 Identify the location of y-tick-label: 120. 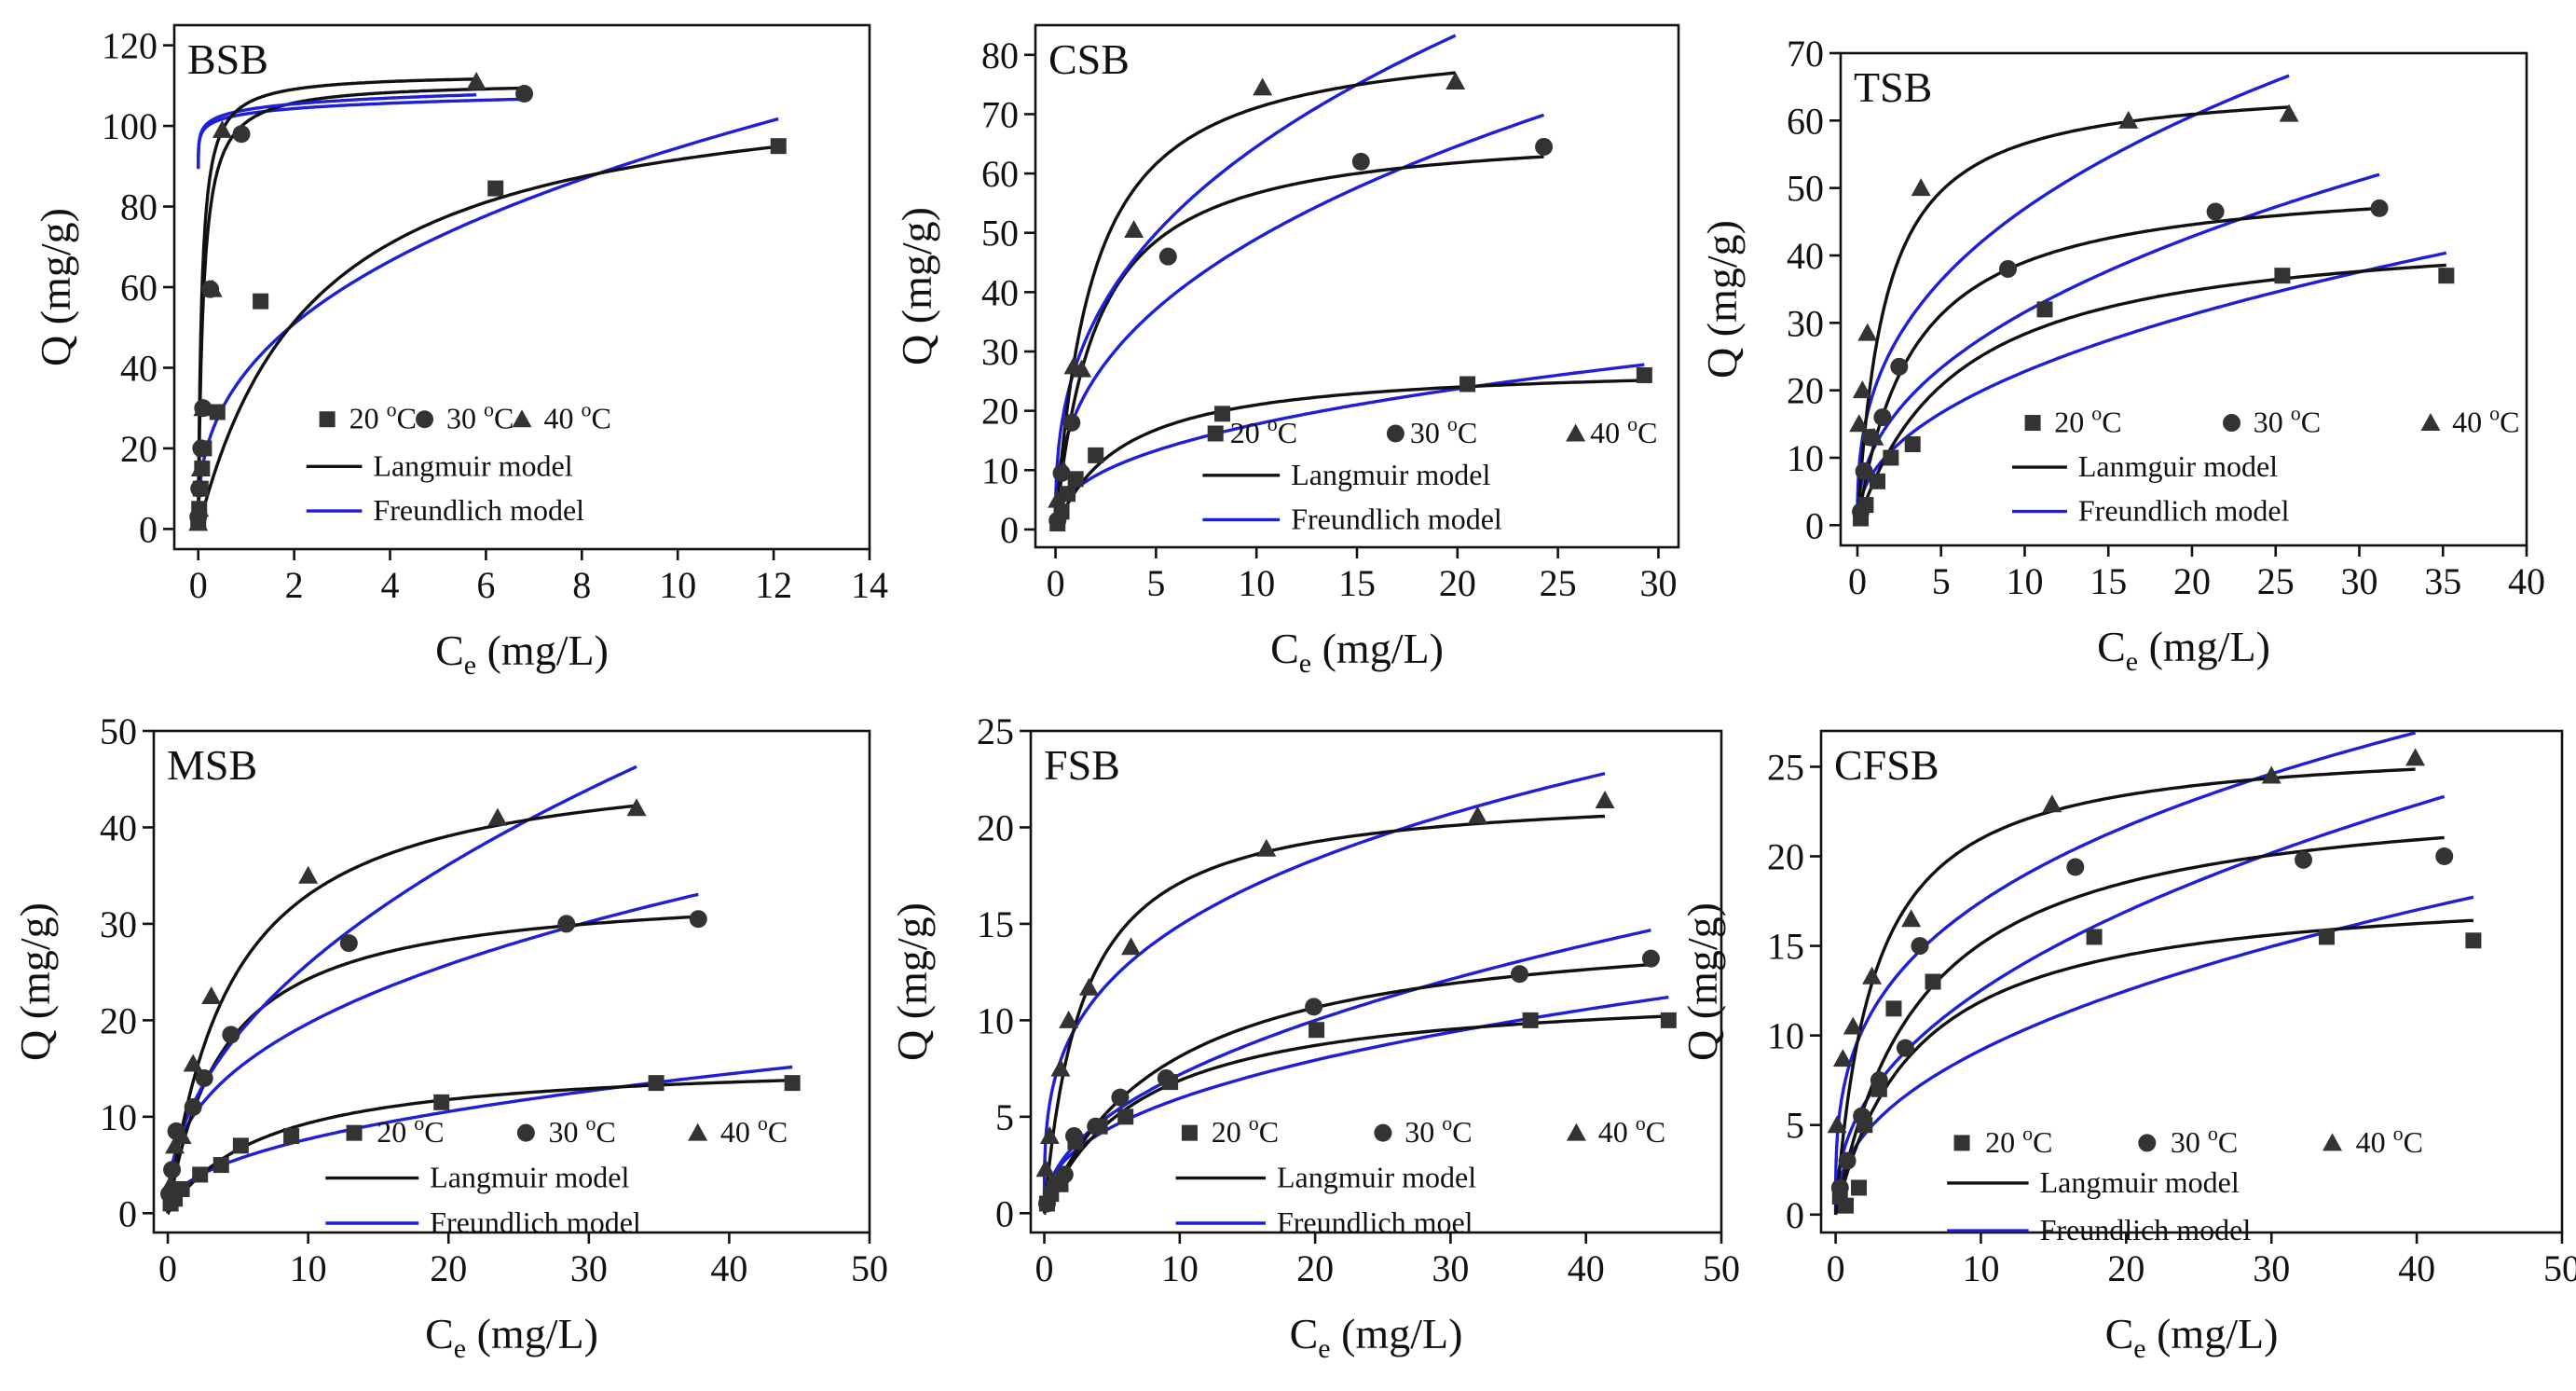
(130, 46).